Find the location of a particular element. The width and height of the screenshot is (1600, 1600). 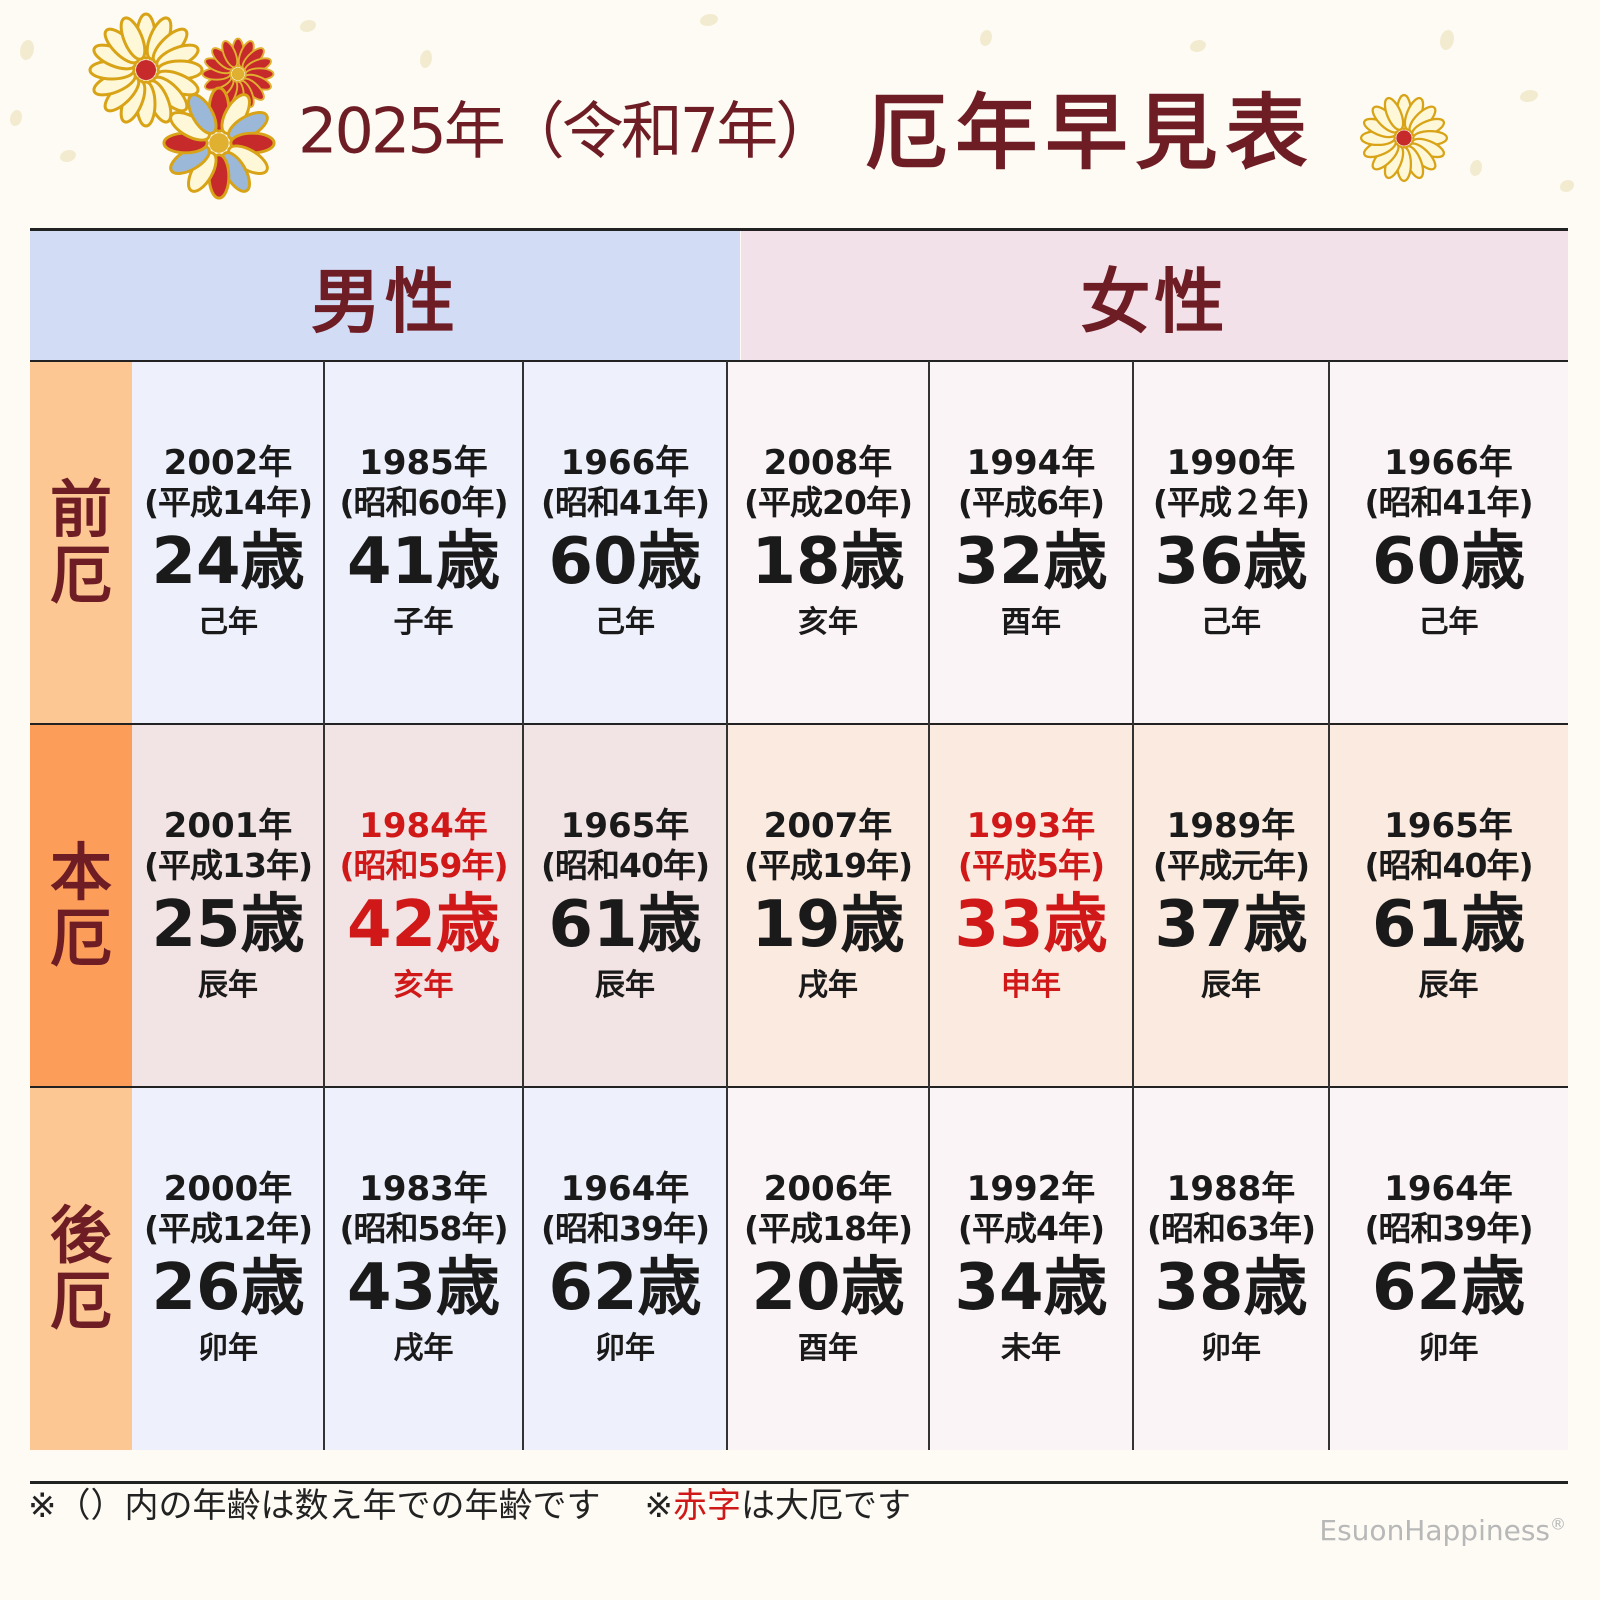

footnote: ※（）内の年齢は数え年での年齢です ※赤字は大厄です is located at coordinates (469, 1502).